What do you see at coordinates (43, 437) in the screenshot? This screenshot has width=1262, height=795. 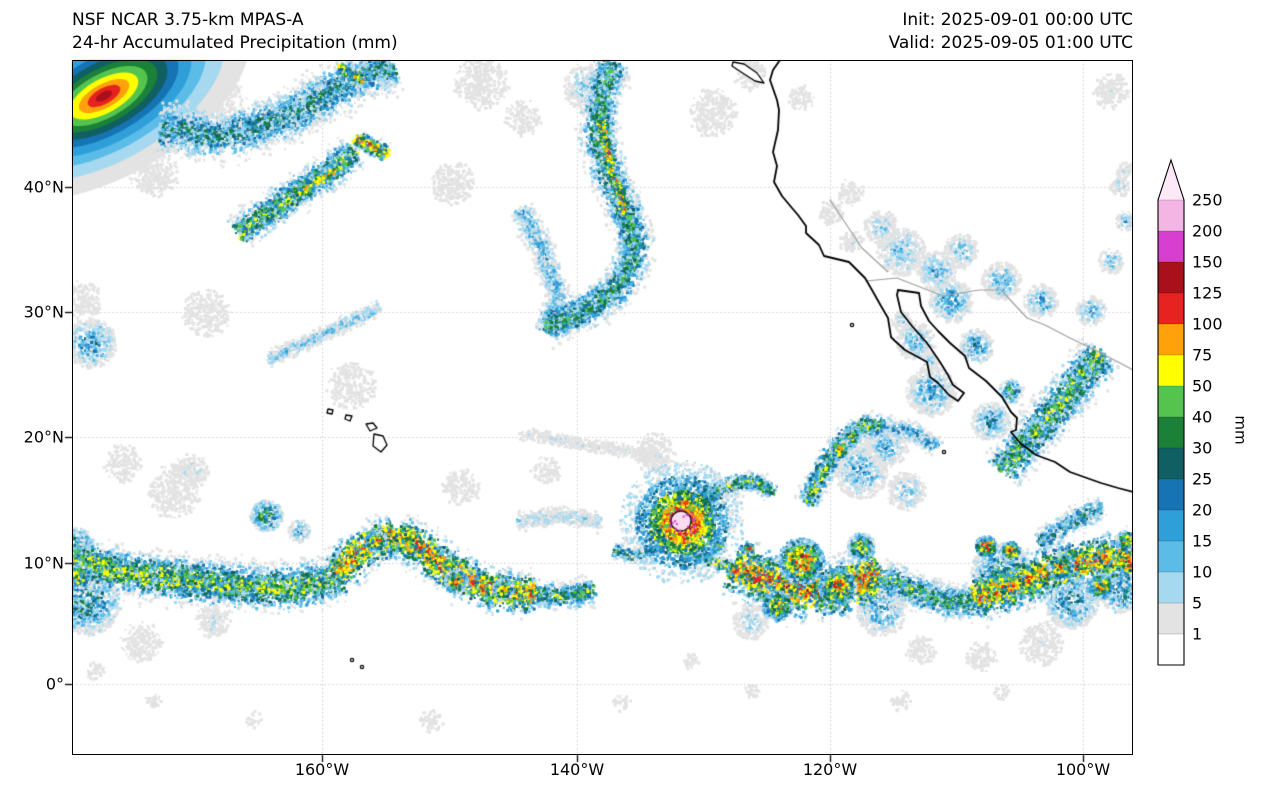 I see `y-tick-label: 20°N` at bounding box center [43, 437].